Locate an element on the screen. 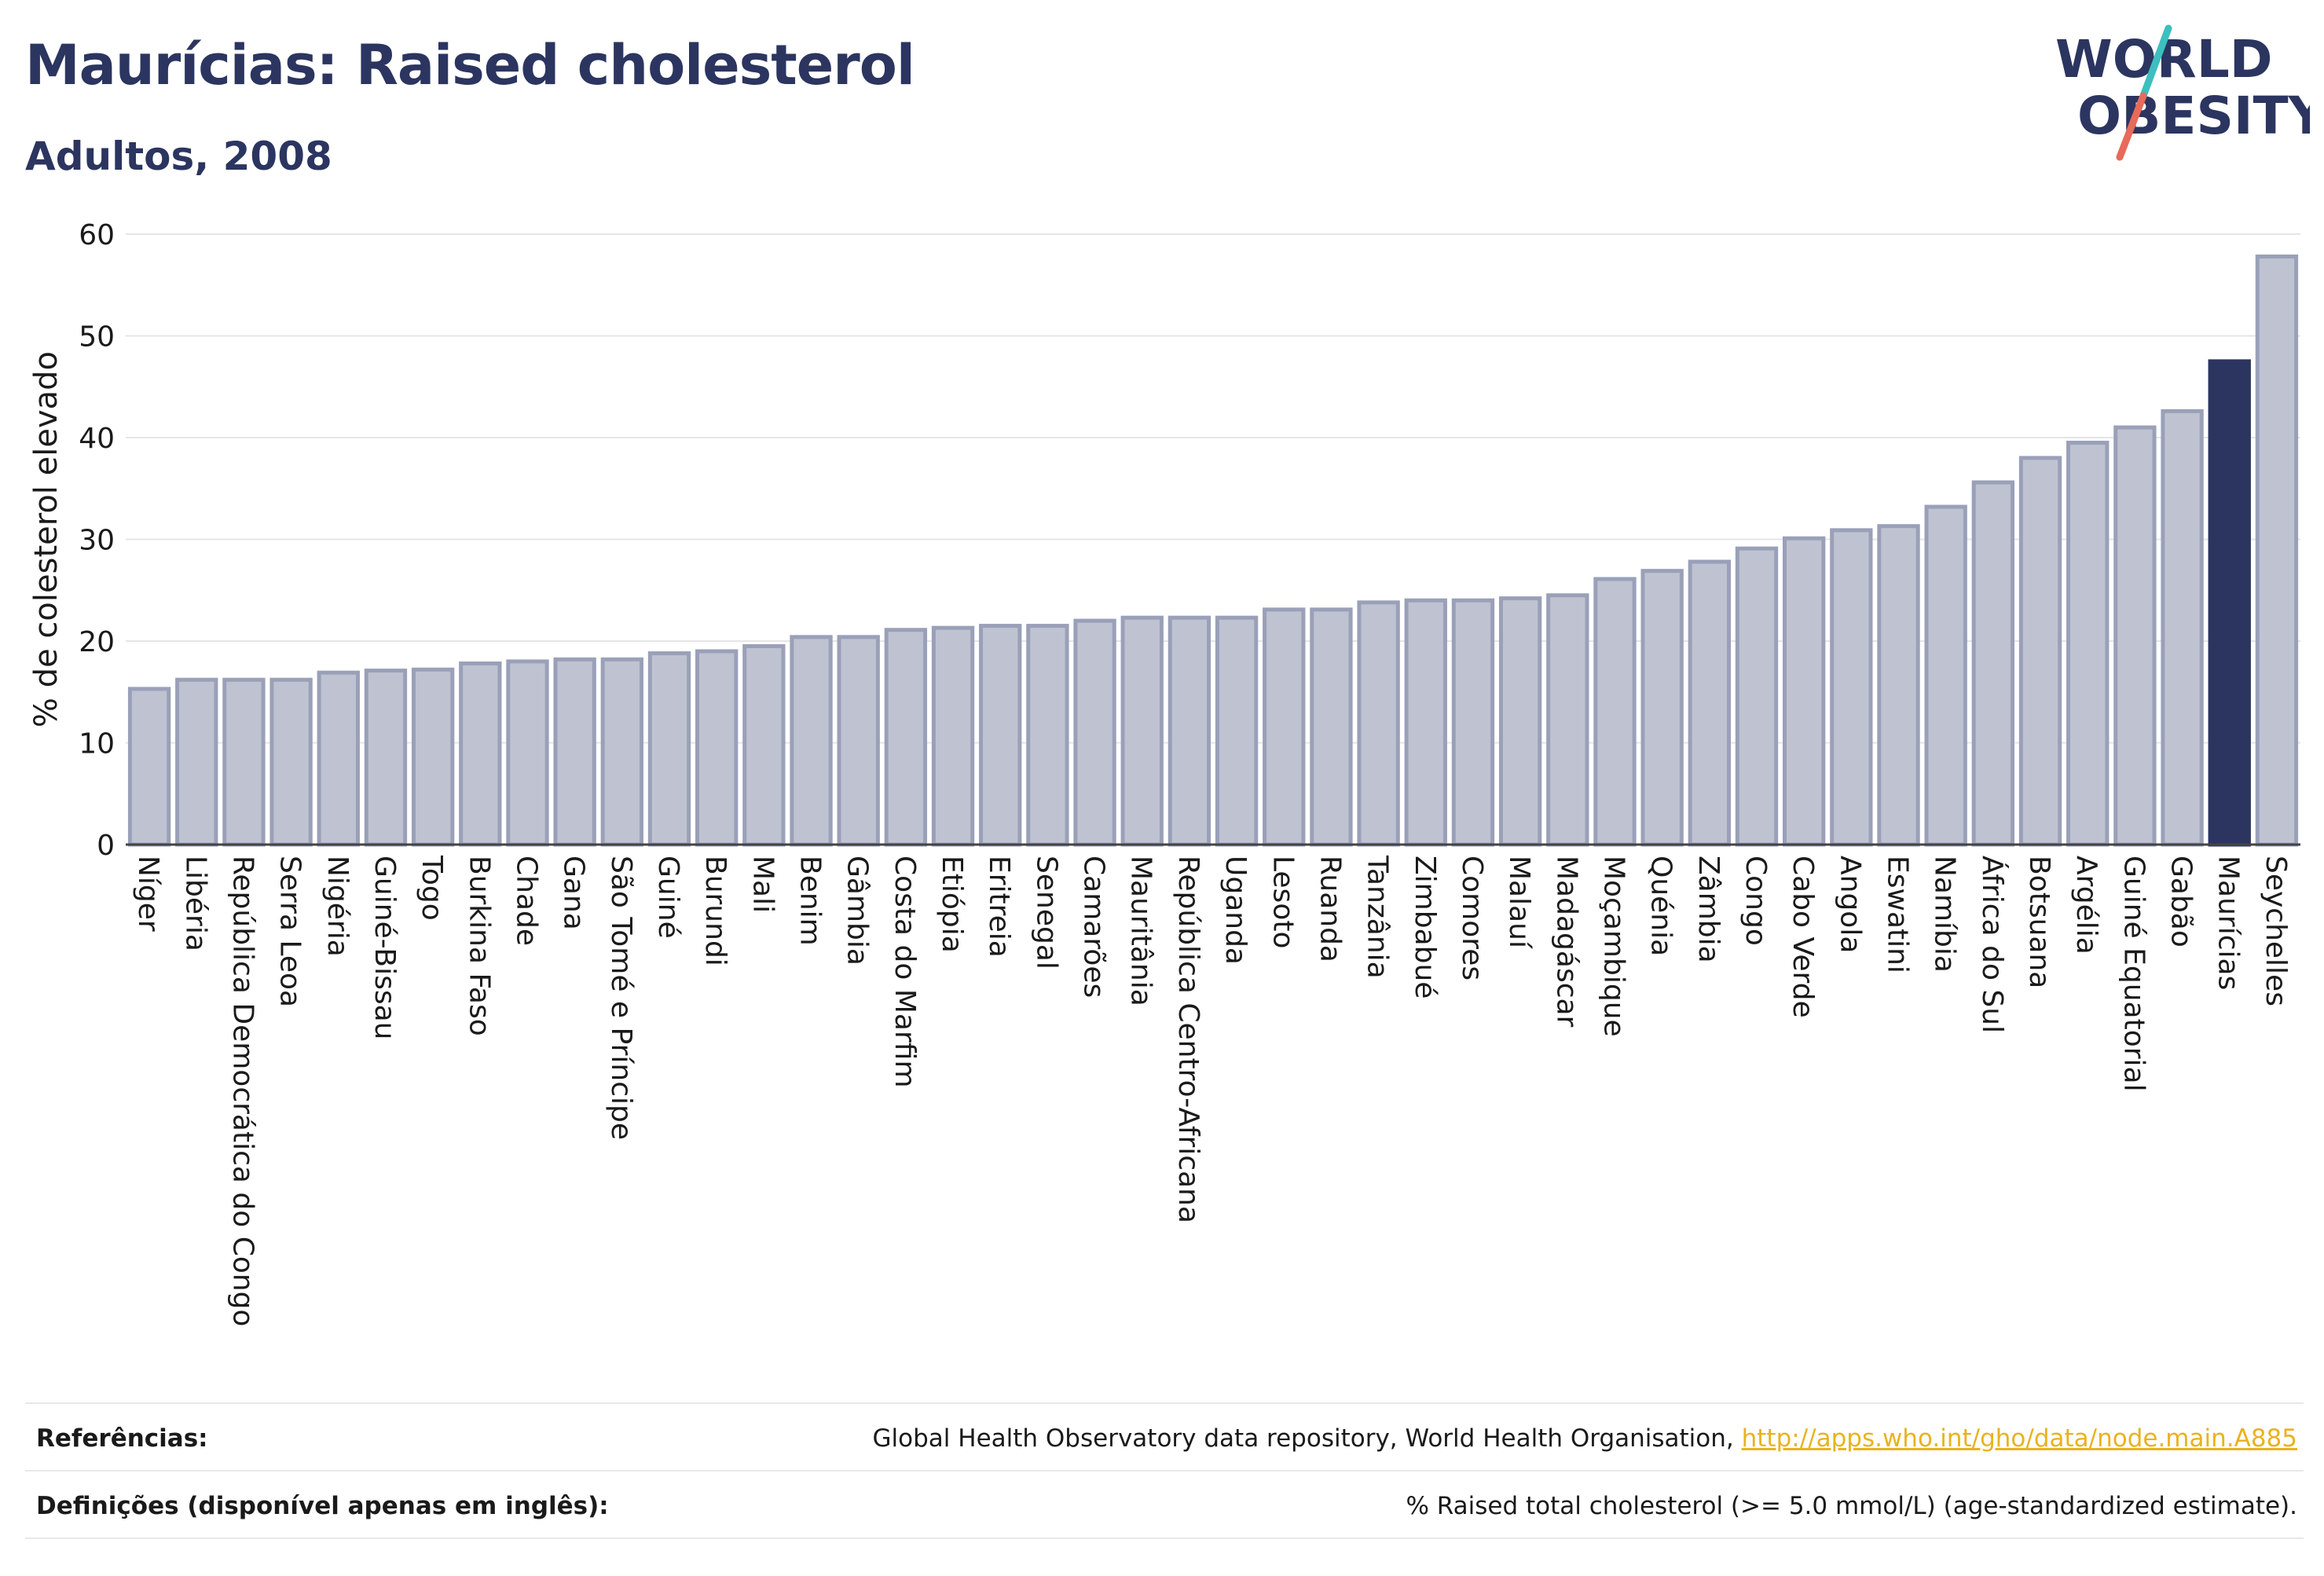 The width and height of the screenshot is (2324, 1576). x-tick-label: Guiné Equatorial is located at coordinates (2133, 974).